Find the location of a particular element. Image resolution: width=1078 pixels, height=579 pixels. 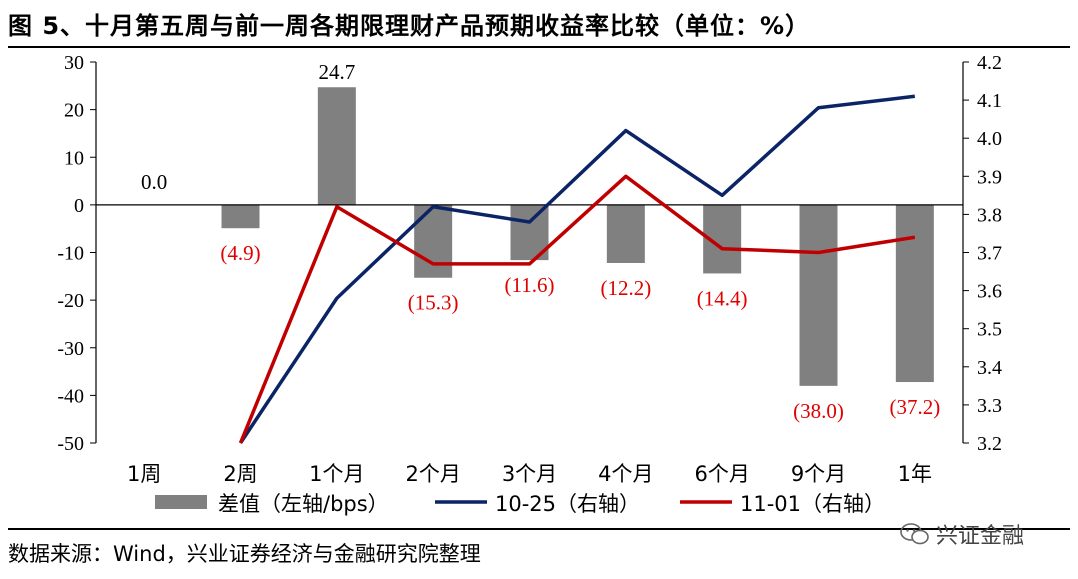

category-label: 9个月 is located at coordinates (818, 474).